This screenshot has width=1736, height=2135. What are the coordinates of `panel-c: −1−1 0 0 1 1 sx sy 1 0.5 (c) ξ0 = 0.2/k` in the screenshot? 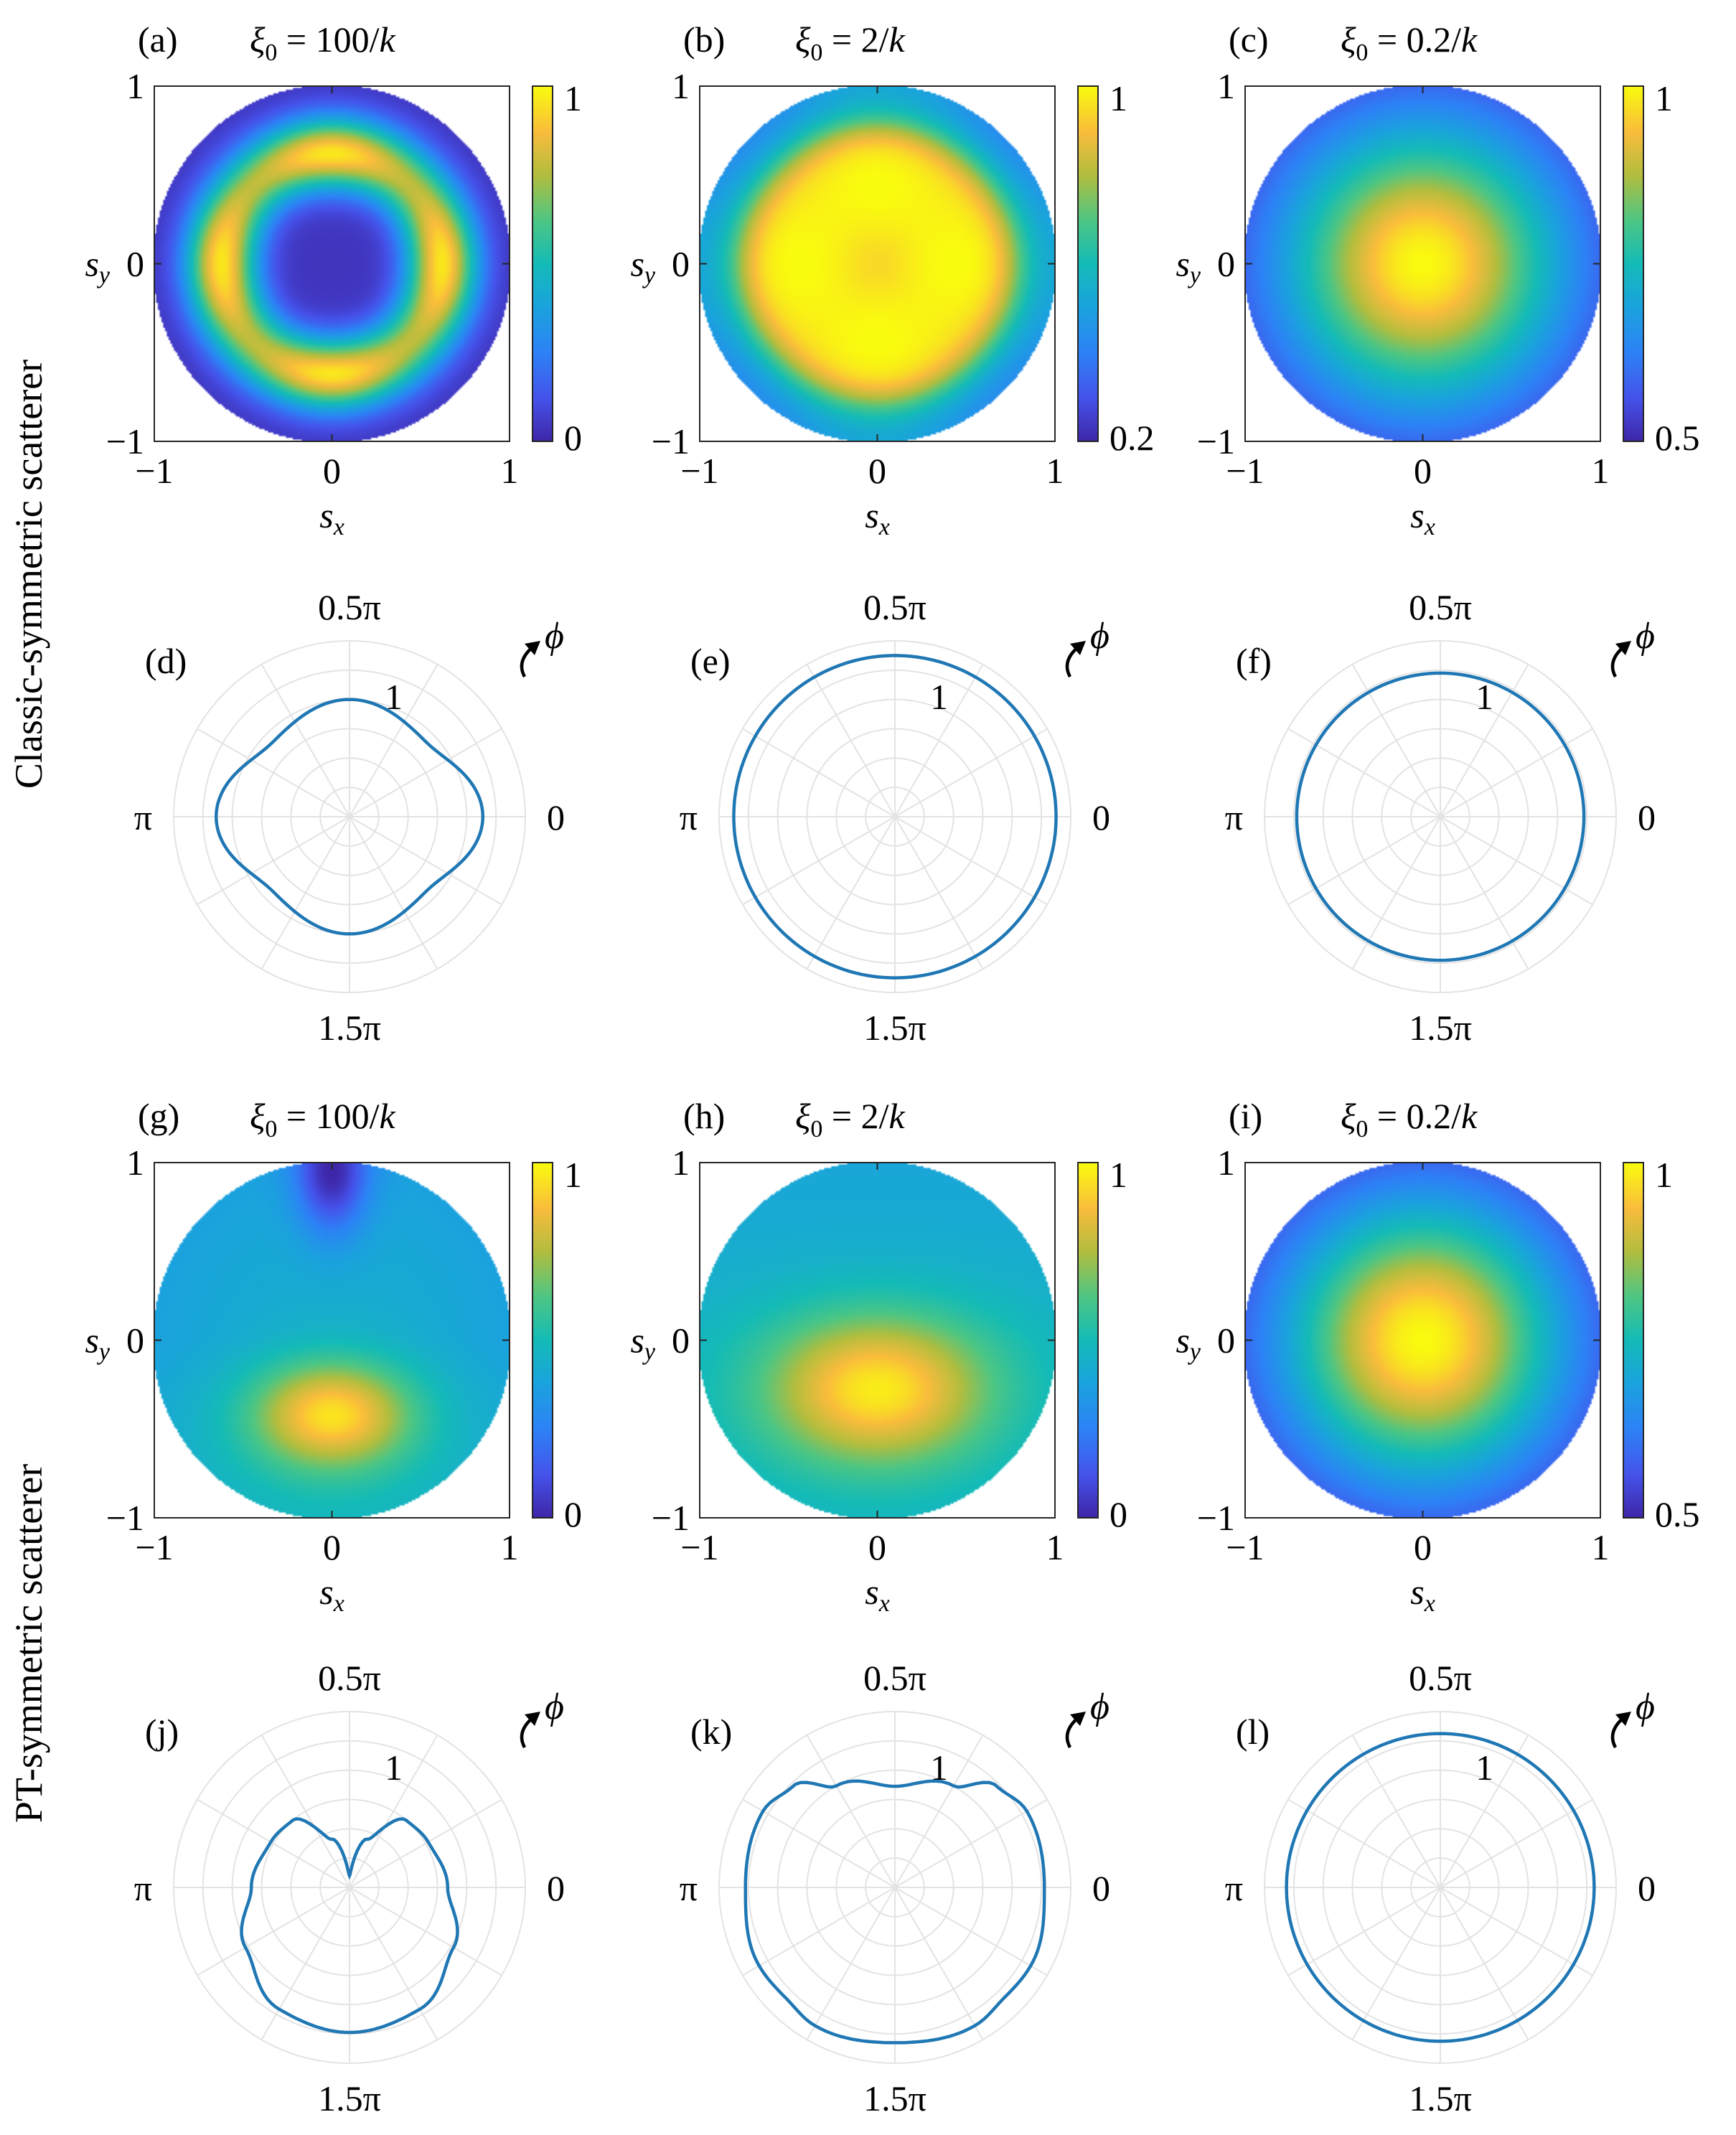 It's located at (1437, 279).